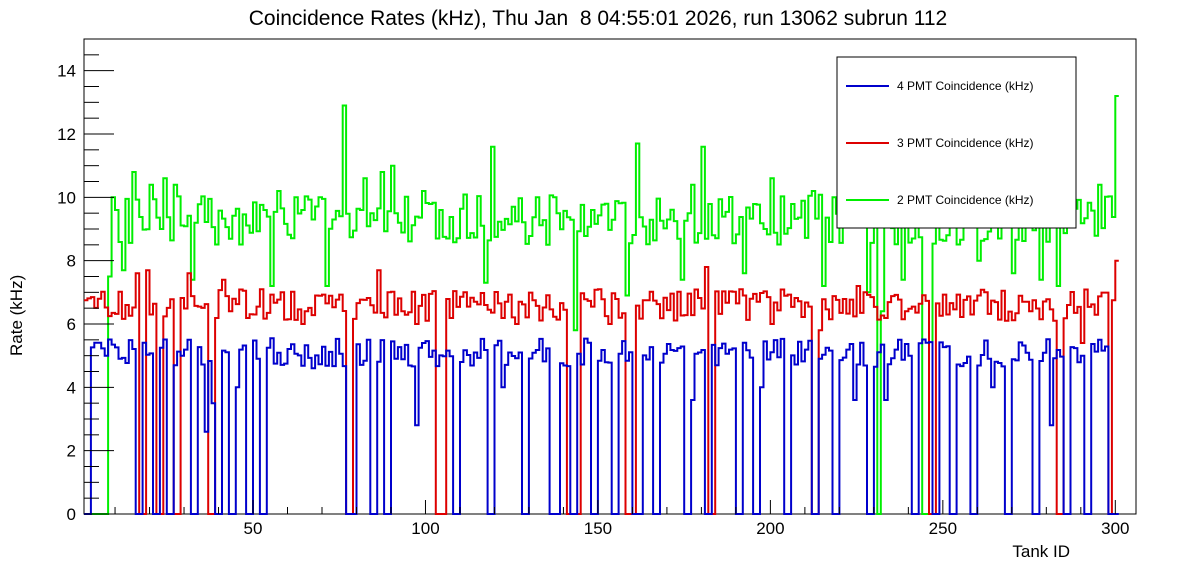 The height and width of the screenshot is (572, 1196). What do you see at coordinates (71, 261) in the screenshot?
I see `y-tick-label: 8` at bounding box center [71, 261].